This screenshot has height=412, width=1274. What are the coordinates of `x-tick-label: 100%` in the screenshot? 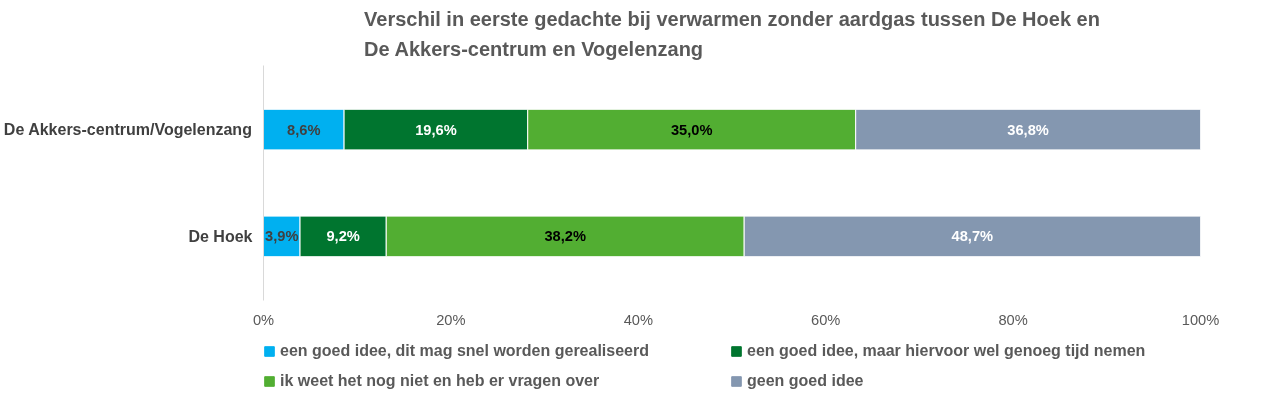 It's located at (1200, 319).